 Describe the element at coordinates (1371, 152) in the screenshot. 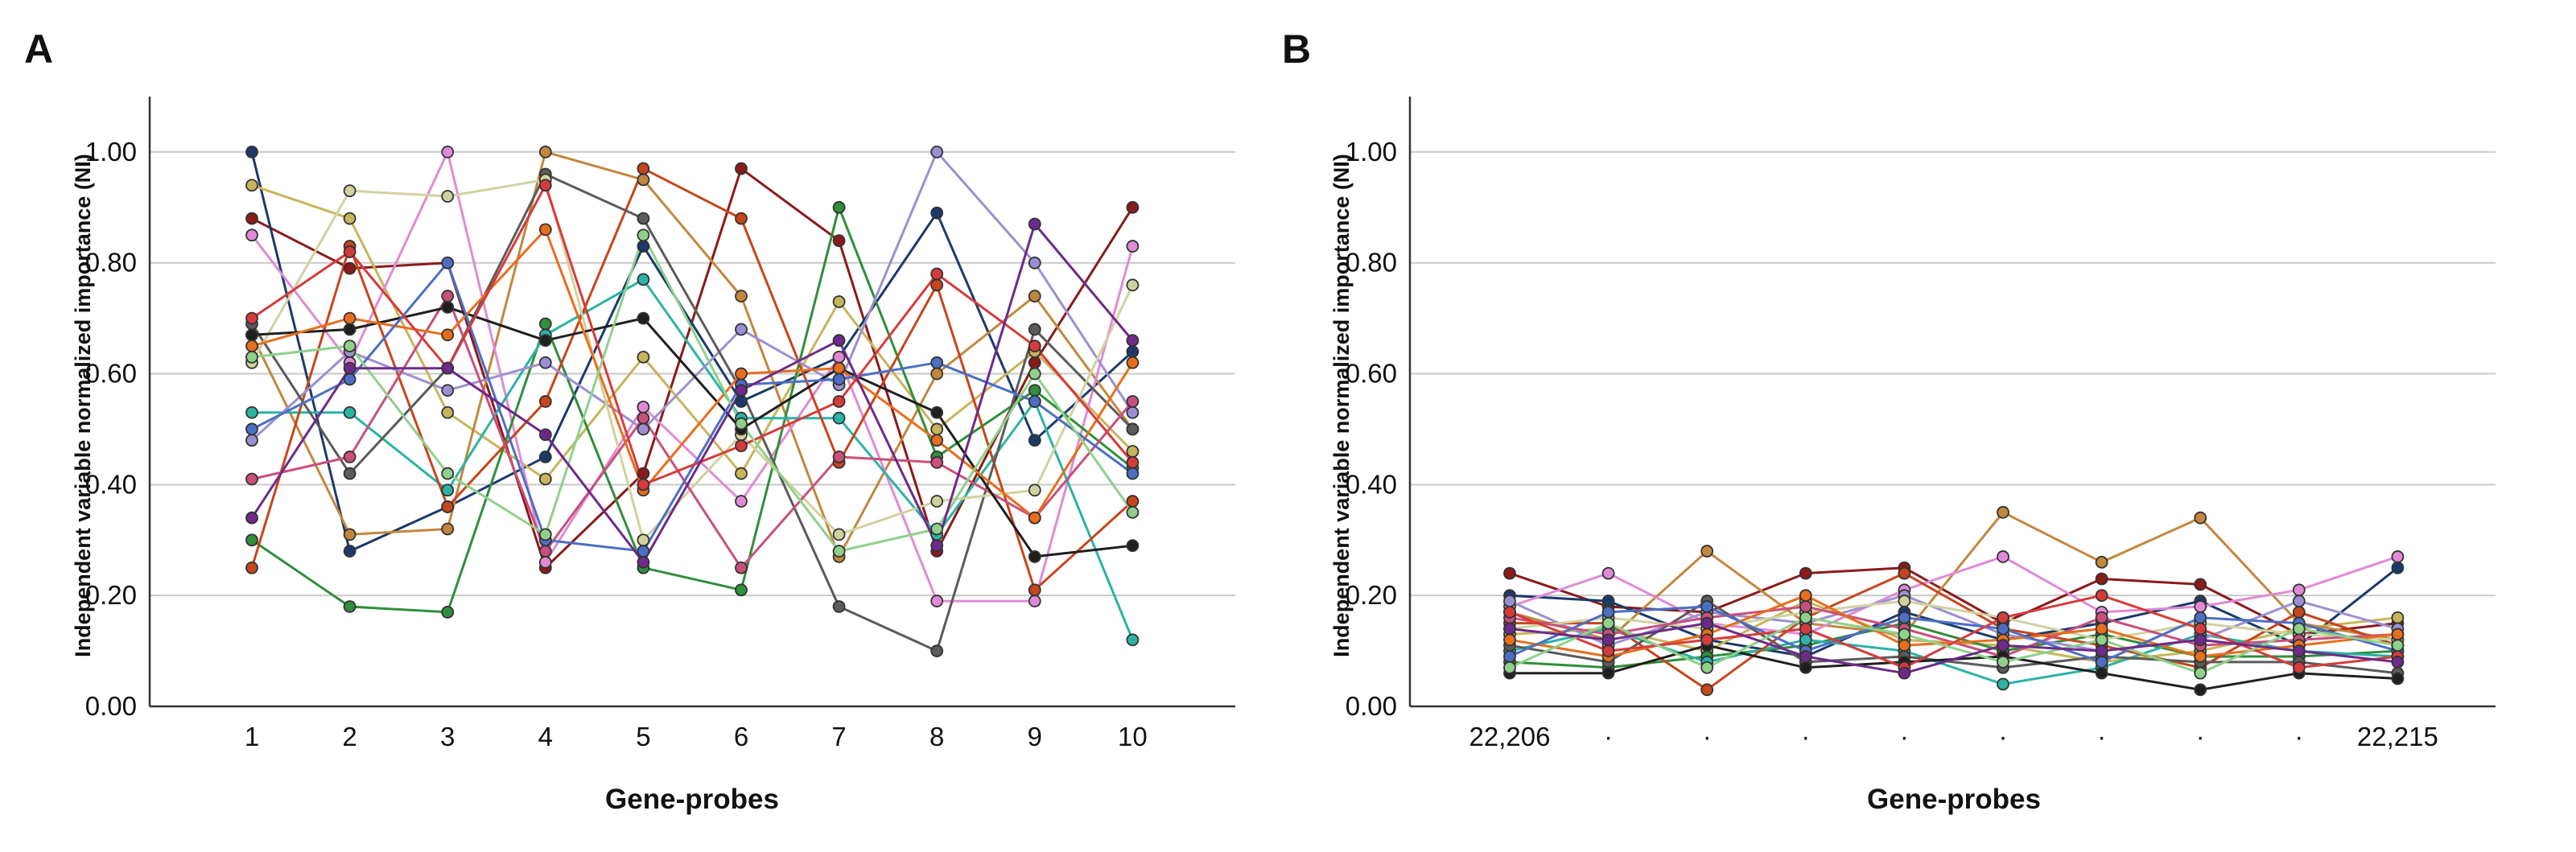

I see `y-tick-label: 1.00` at that location.